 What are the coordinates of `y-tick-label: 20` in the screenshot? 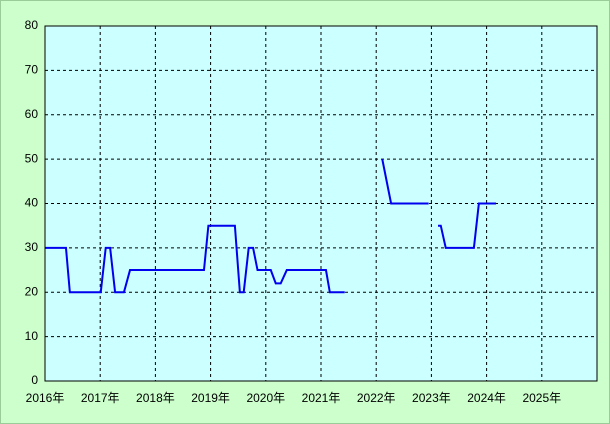 It's located at (32, 291).